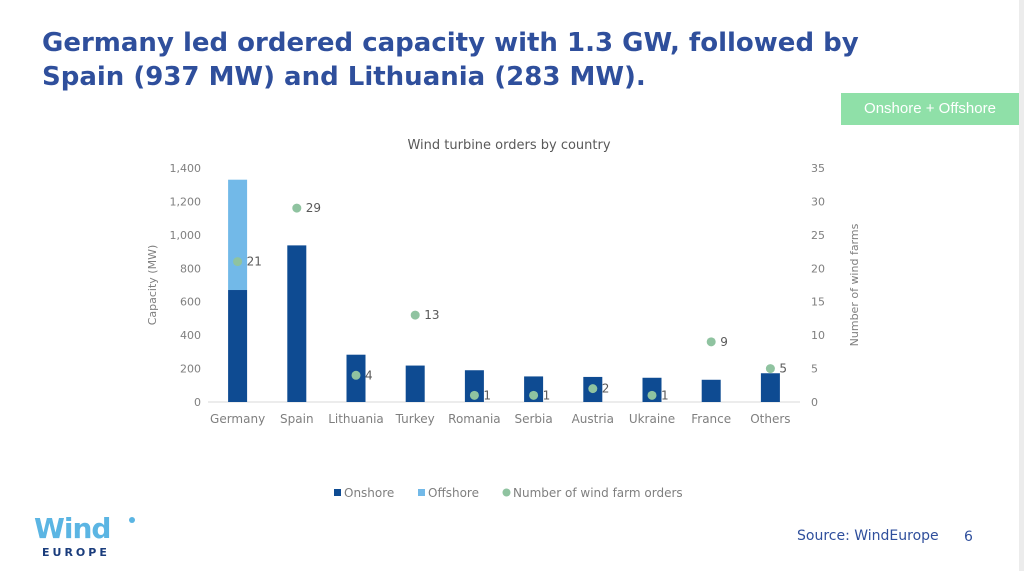 This screenshot has width=1024, height=571. What do you see at coordinates (431, 315) in the screenshot?
I see `order-count-label: 13` at bounding box center [431, 315].